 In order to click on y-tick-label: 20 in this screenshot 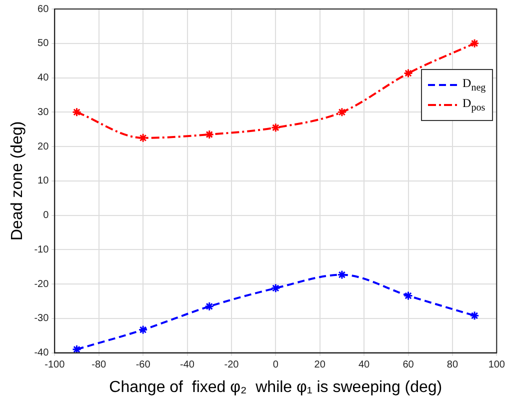, I will do `click(44, 146)`.